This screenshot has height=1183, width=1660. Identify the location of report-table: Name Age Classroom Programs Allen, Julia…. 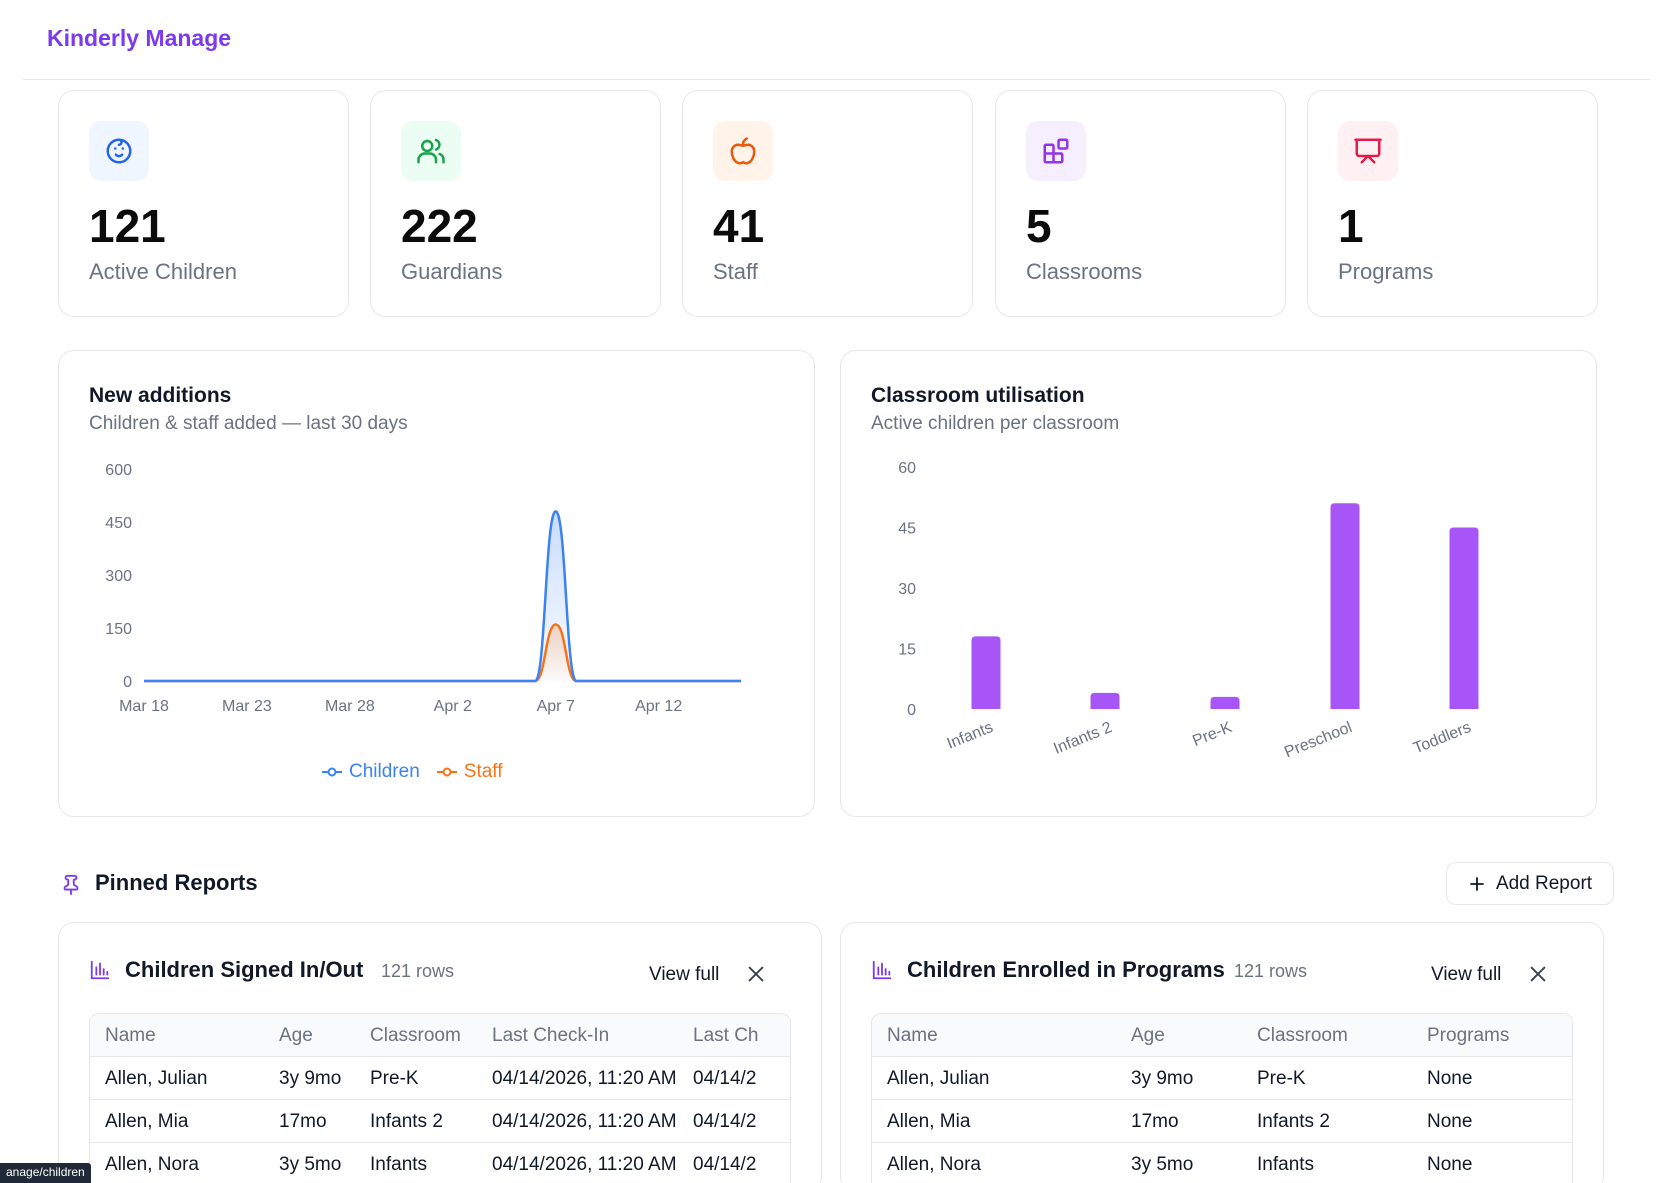
(1222, 1098).